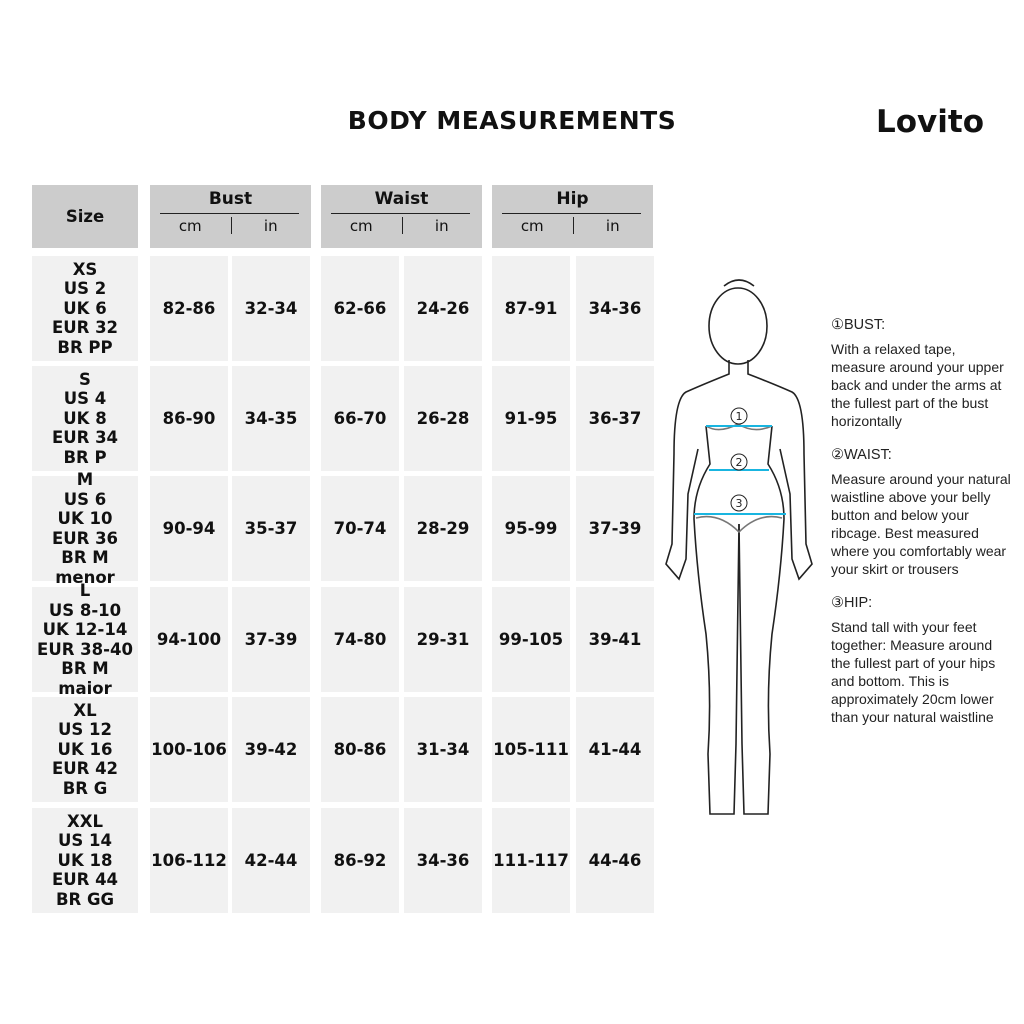 Image resolution: width=1024 pixels, height=1024 pixels. Describe the element at coordinates (85, 821) in the screenshot. I see `size-label: XXL` at that location.